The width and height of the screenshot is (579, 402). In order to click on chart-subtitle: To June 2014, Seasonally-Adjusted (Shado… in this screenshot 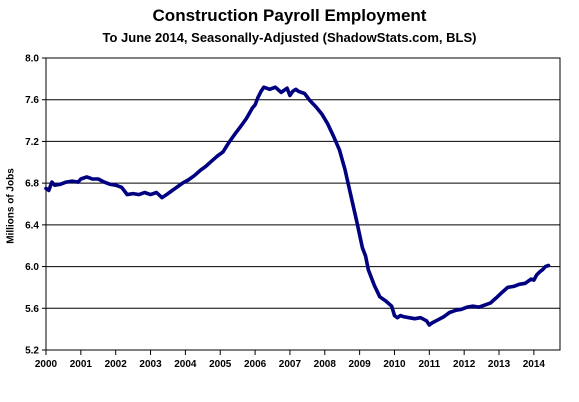, I will do `click(289, 37)`.